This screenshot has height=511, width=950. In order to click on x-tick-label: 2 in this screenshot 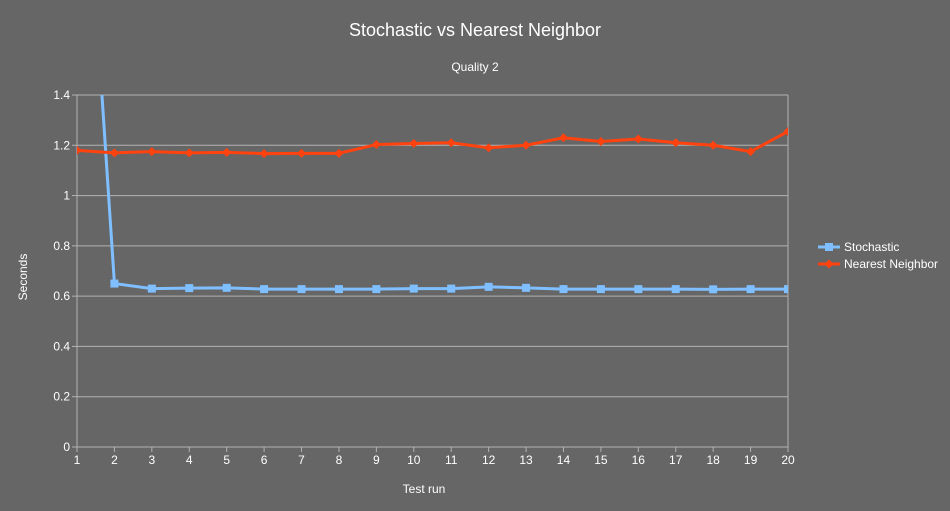, I will do `click(114, 460)`.